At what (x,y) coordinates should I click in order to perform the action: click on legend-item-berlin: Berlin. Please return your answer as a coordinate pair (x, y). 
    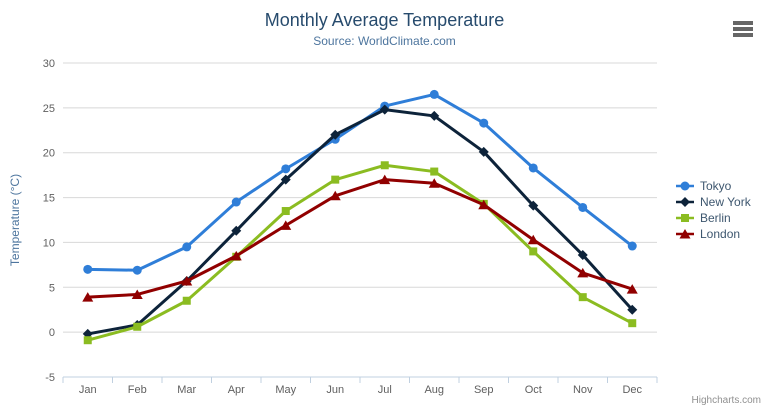
    Looking at the image, I should click on (713, 218).